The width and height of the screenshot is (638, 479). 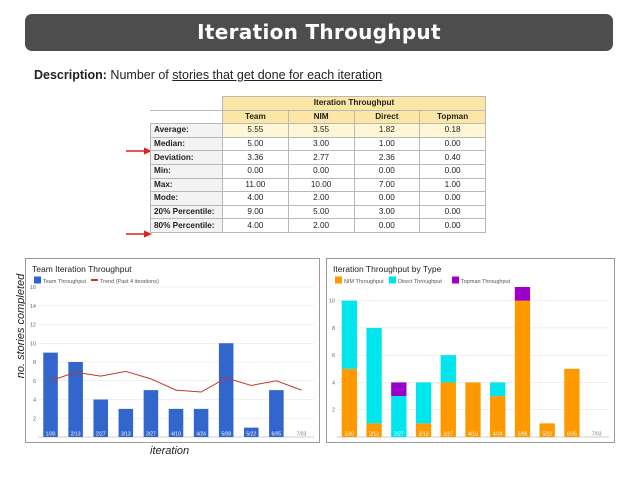 What do you see at coordinates (333, 411) in the screenshot?
I see `y-tick-label: 2` at bounding box center [333, 411].